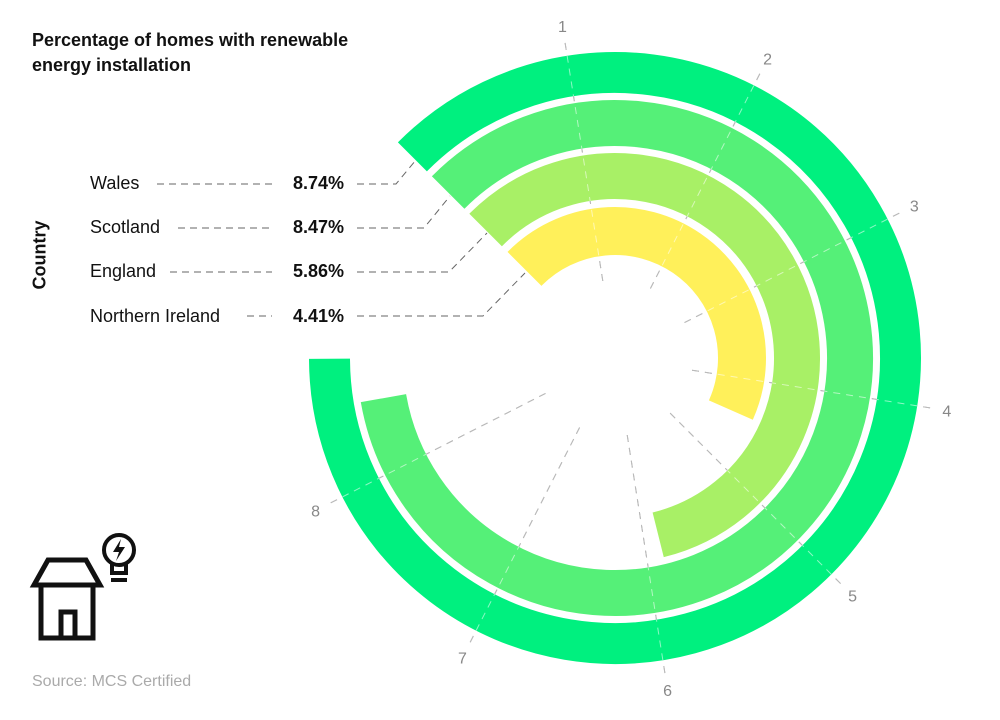 The image size is (1000, 720). Describe the element at coordinates (125, 227) in the screenshot. I see `category-label-scotland: Scotland` at that location.